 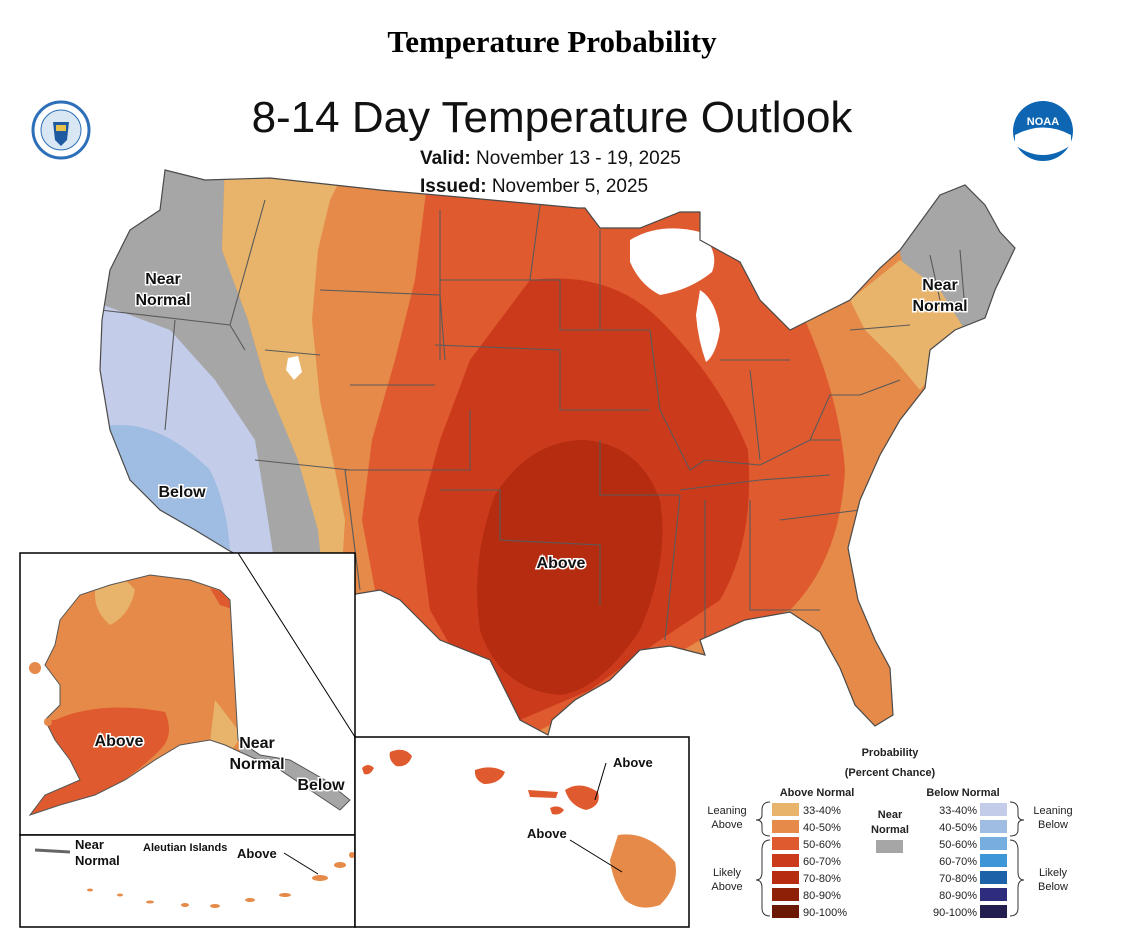 I want to click on legend-below-range: 40-50%, so click(x=958, y=828).